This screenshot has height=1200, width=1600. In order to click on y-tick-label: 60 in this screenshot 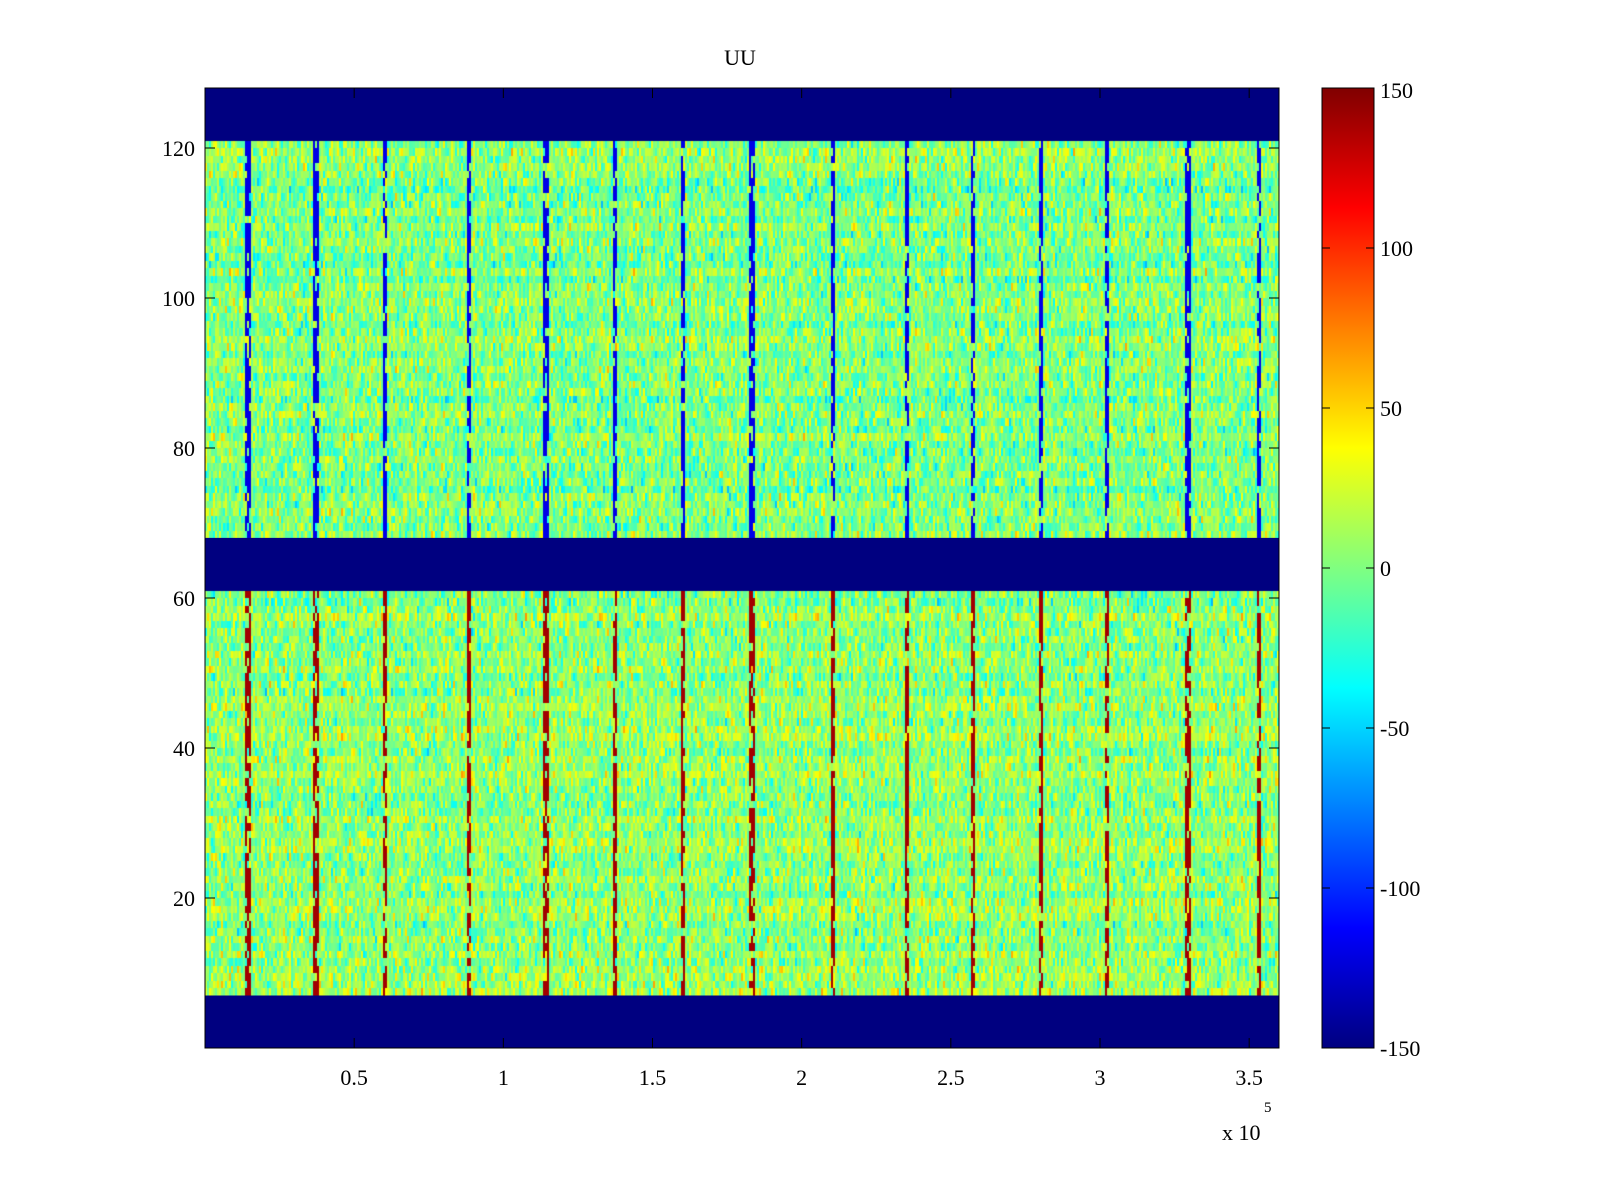, I will do `click(184, 598)`.